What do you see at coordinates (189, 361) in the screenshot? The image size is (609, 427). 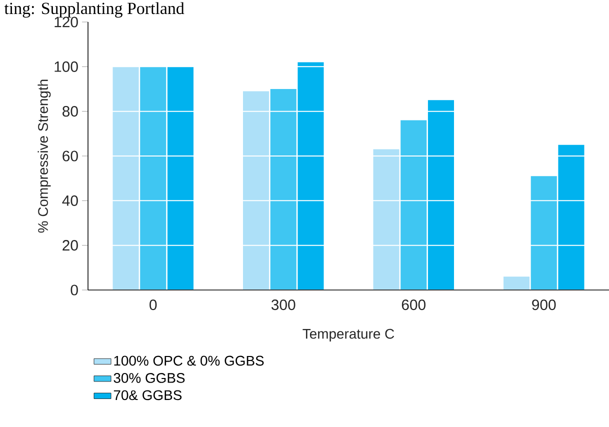 I see `legend-label: 100% OPC & 0% GGBS` at bounding box center [189, 361].